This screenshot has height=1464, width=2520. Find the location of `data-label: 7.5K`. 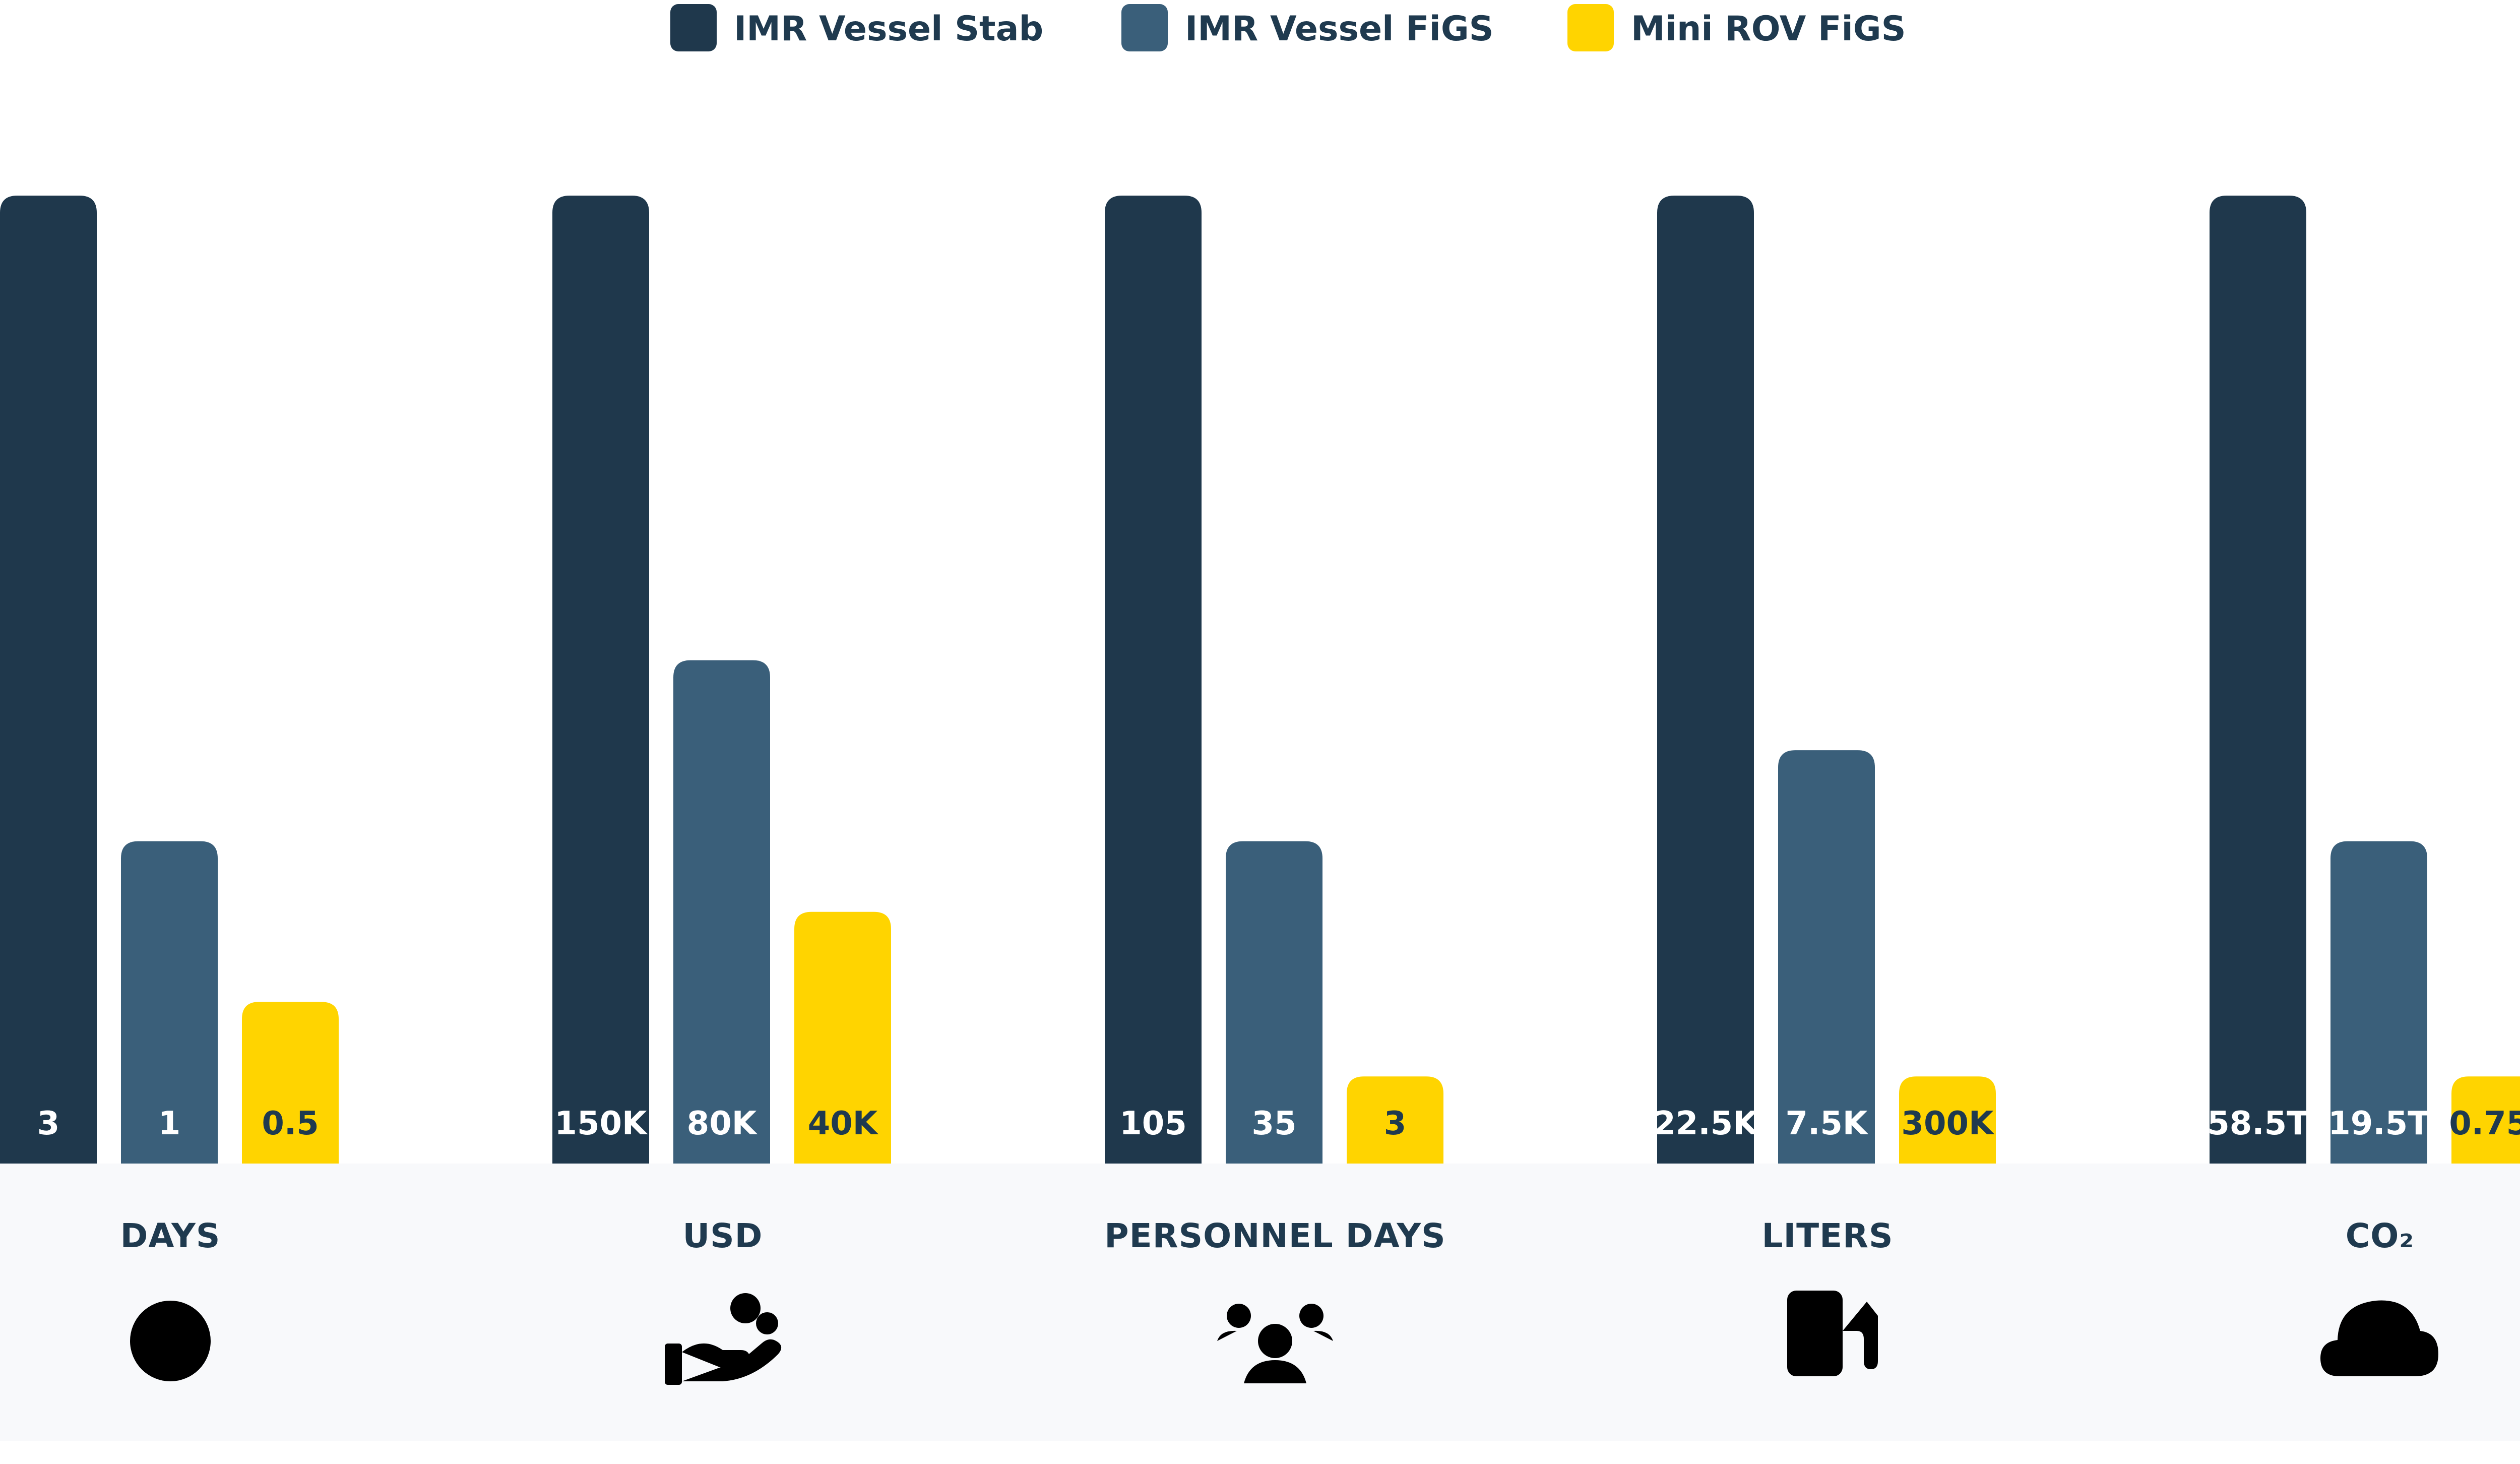

data-label: 7.5K is located at coordinates (1827, 1123).